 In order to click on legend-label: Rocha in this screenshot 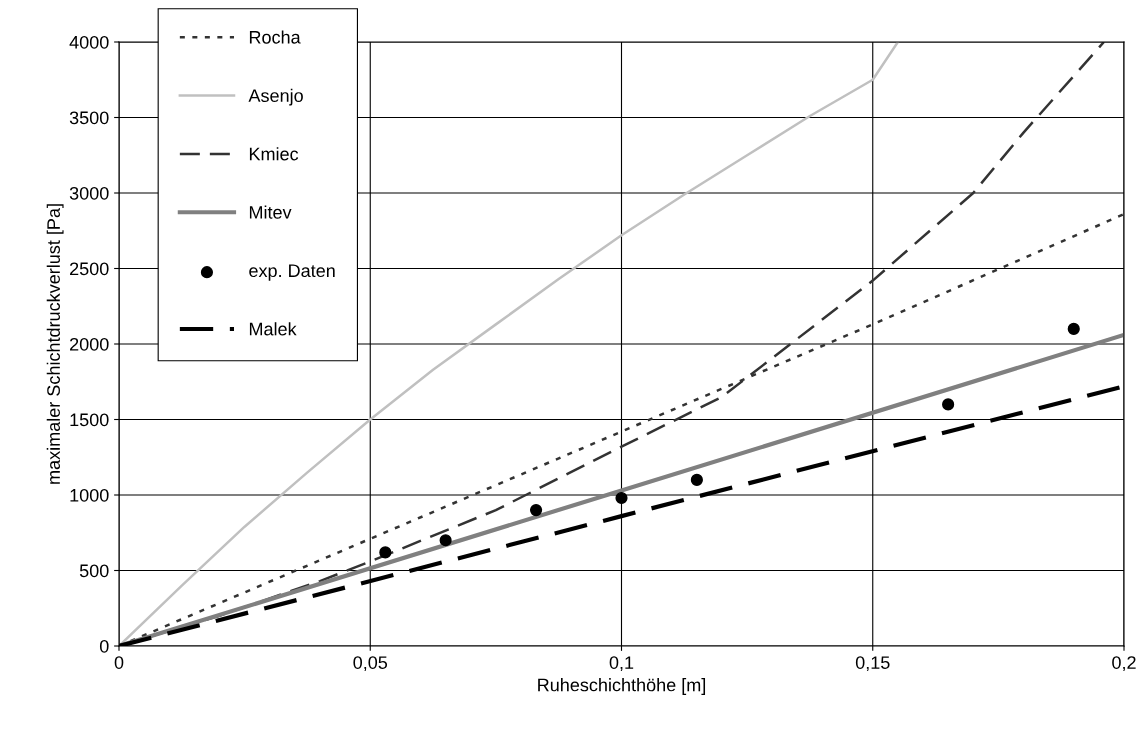, I will do `click(275, 37)`.